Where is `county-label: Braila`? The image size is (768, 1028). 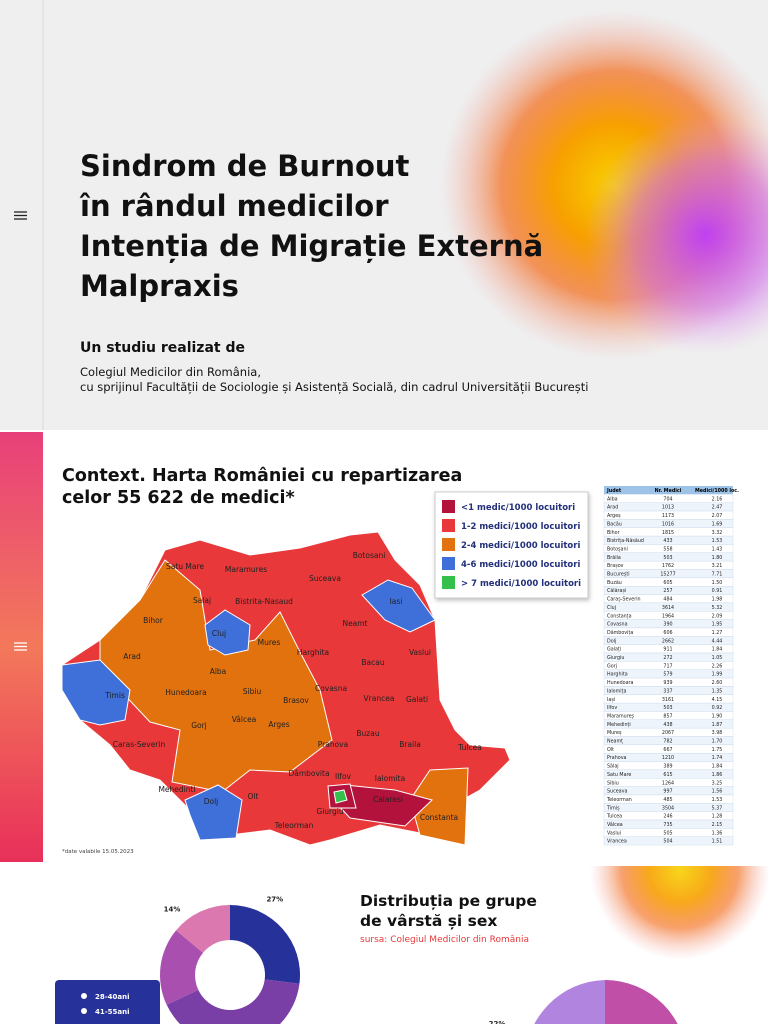 county-label: Braila is located at coordinates (410, 744).